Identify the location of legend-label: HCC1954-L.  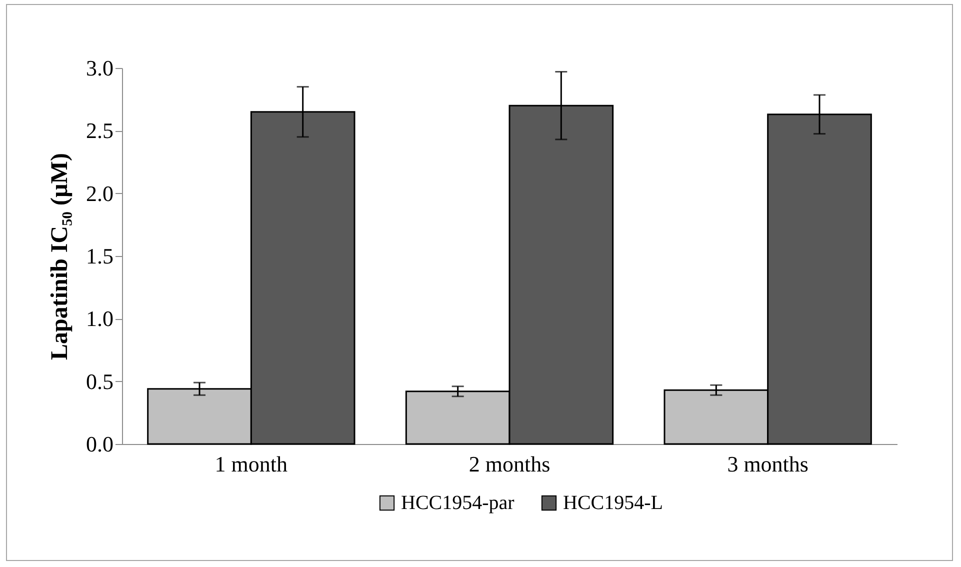
(613, 503).